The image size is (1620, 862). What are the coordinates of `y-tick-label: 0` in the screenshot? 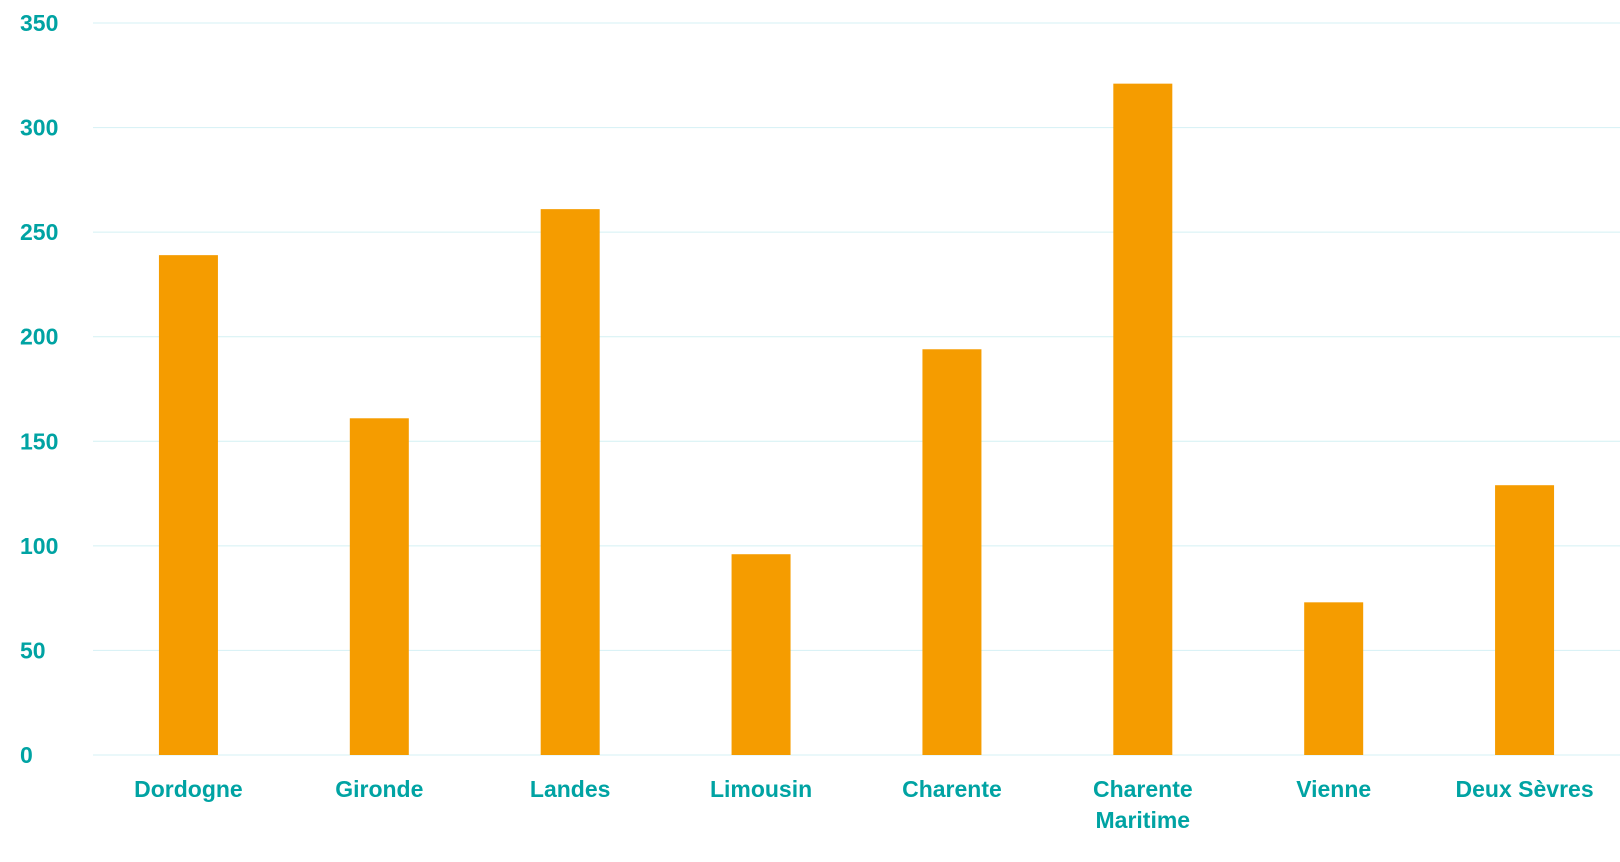 It's located at (26, 755).